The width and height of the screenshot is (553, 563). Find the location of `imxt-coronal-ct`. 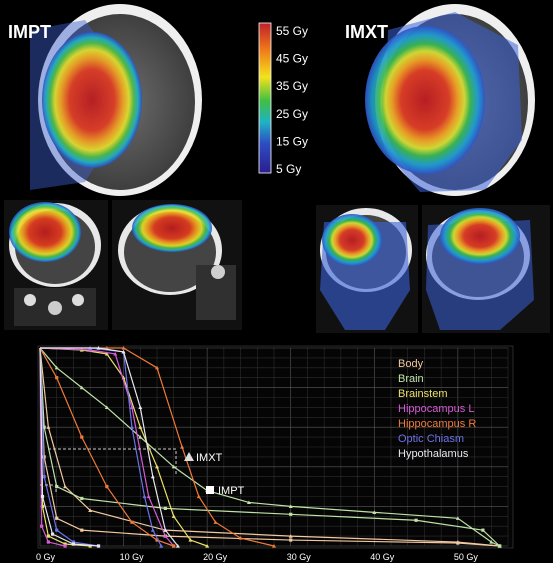

imxt-coronal-ct is located at coordinates (367, 269).